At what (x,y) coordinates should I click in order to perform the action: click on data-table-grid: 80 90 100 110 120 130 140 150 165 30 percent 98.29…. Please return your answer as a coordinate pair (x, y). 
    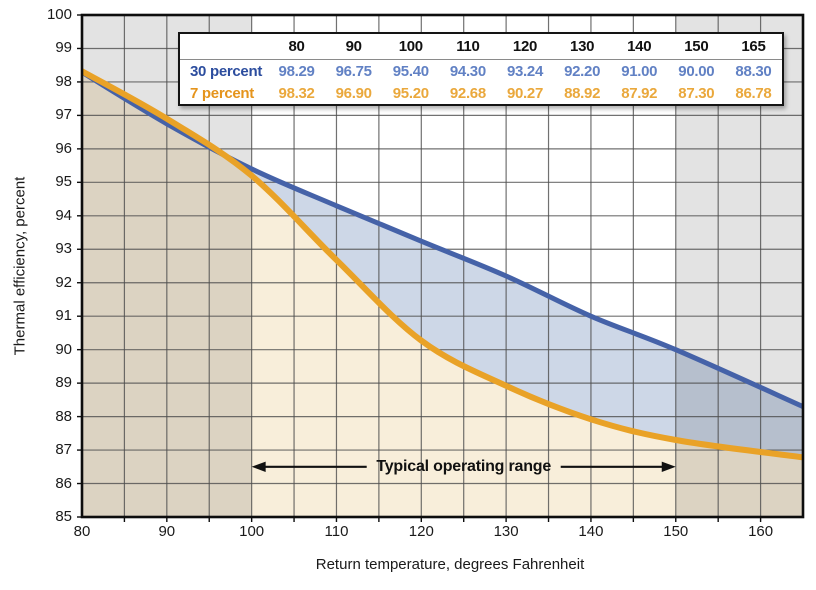
    Looking at the image, I should click on (481, 69).